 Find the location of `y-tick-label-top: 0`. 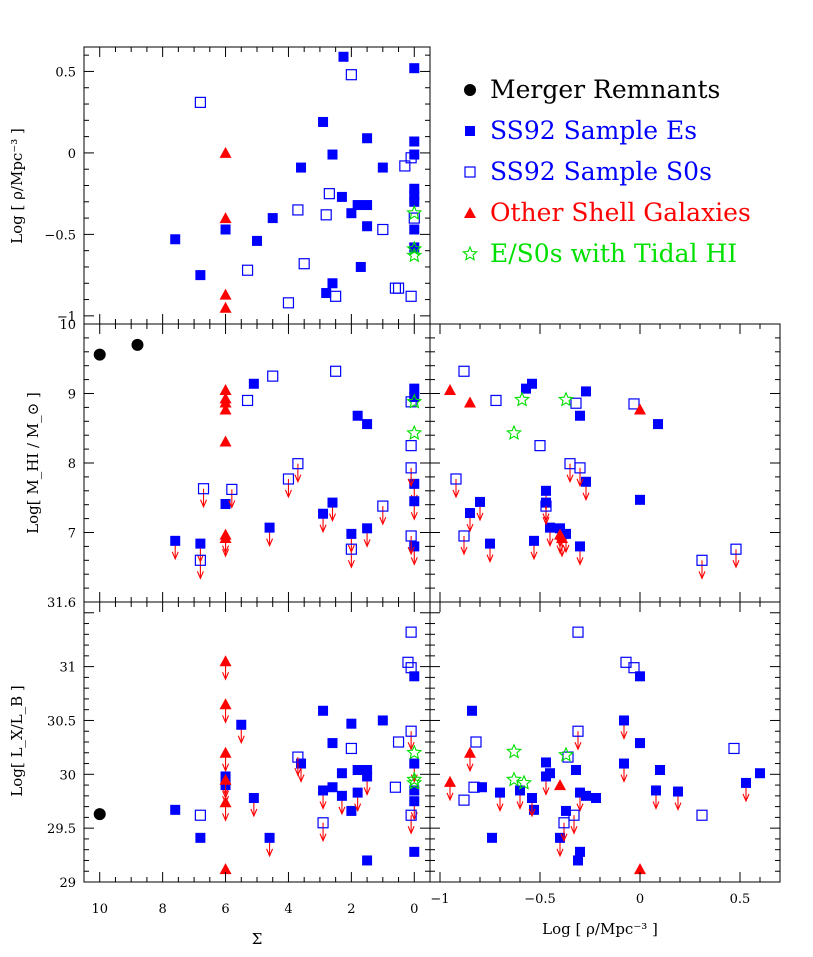

y-tick-label-top: 0 is located at coordinates (72, 154).